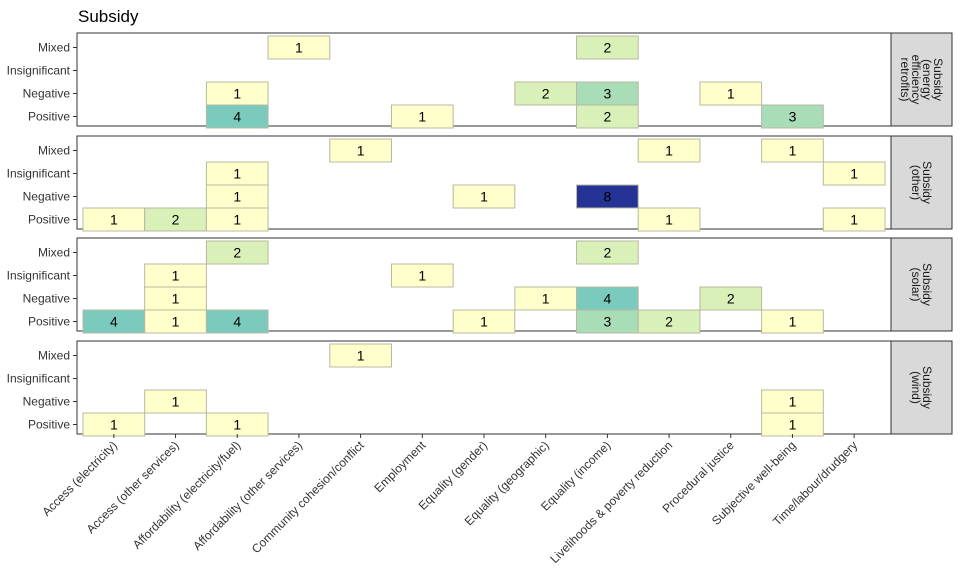 The image size is (960, 576). I want to click on facet-strip-label: Subsidy(solar), so click(921, 284).